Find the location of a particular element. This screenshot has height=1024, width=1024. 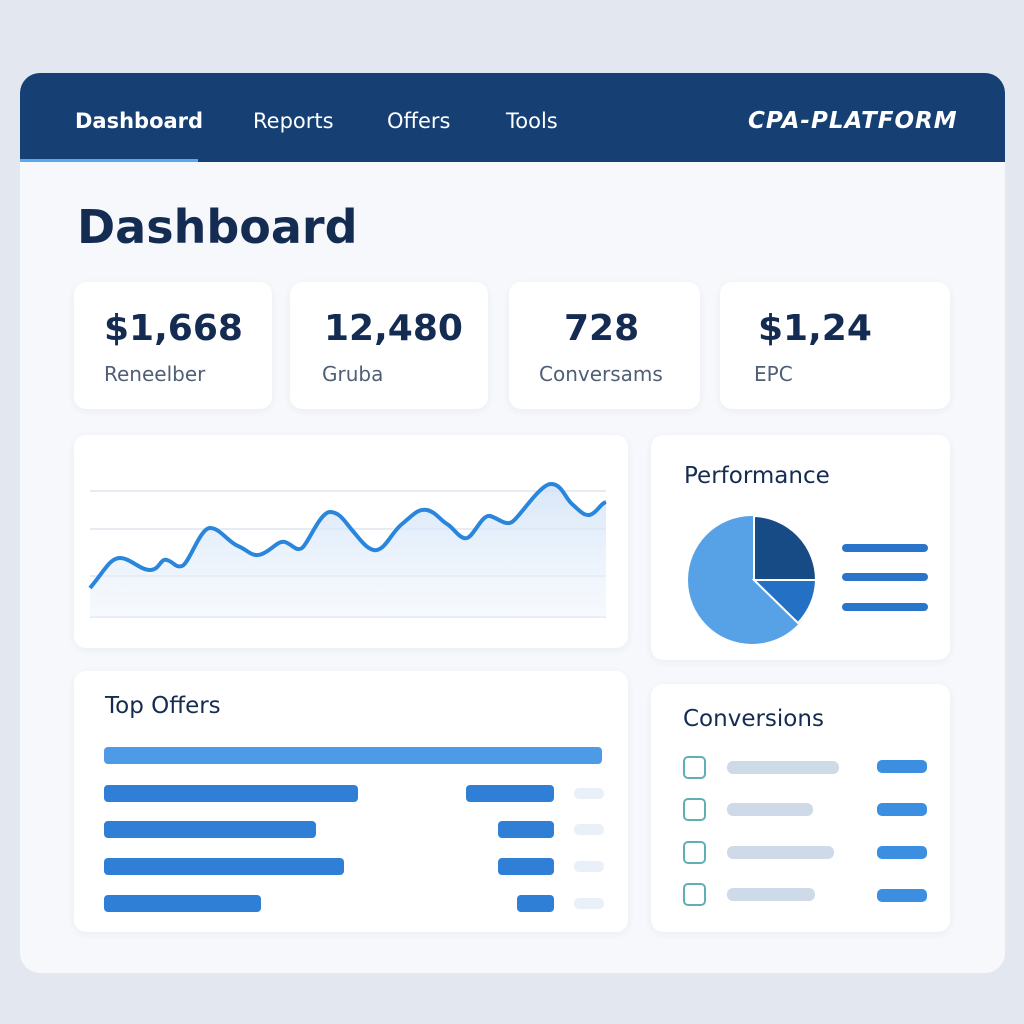

stat-label: Conversams is located at coordinates (601, 374).